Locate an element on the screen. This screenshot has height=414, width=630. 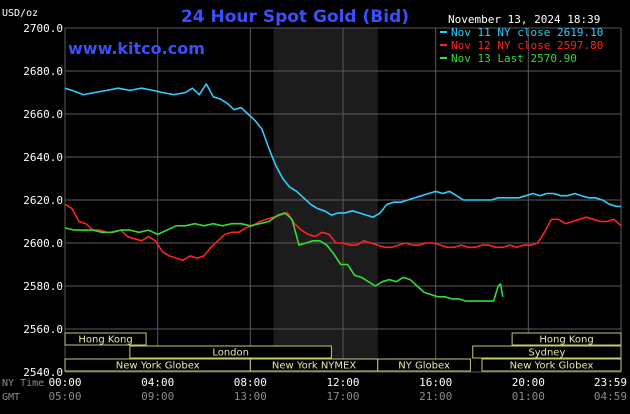
x-tick-label: 09:00 is located at coordinates (157, 396).